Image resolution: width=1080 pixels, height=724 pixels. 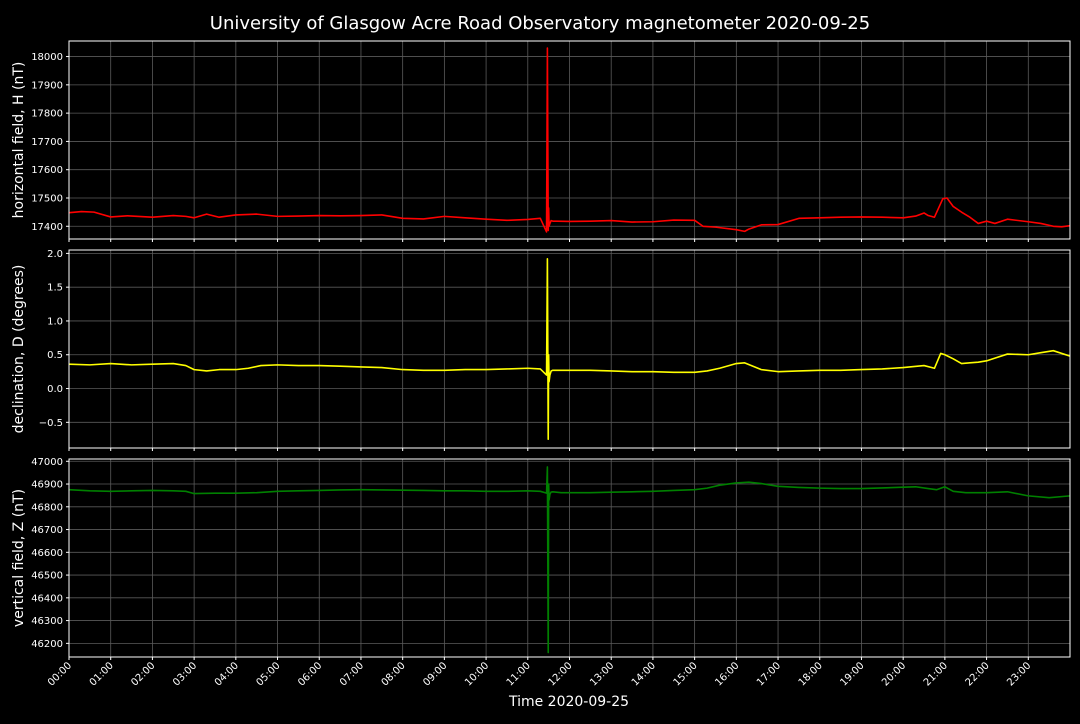 What do you see at coordinates (102, 674) in the screenshot?
I see `x-tick-label: 01:00` at bounding box center [102, 674].